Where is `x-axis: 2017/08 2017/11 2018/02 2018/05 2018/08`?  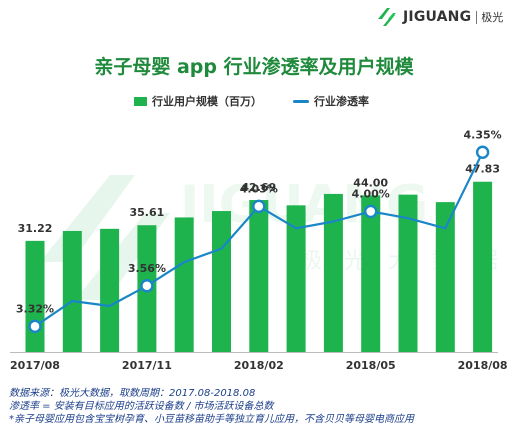 x-axis: 2017/08 2017/11 2018/02 2018/05 2018/08 is located at coordinates (259, 362).